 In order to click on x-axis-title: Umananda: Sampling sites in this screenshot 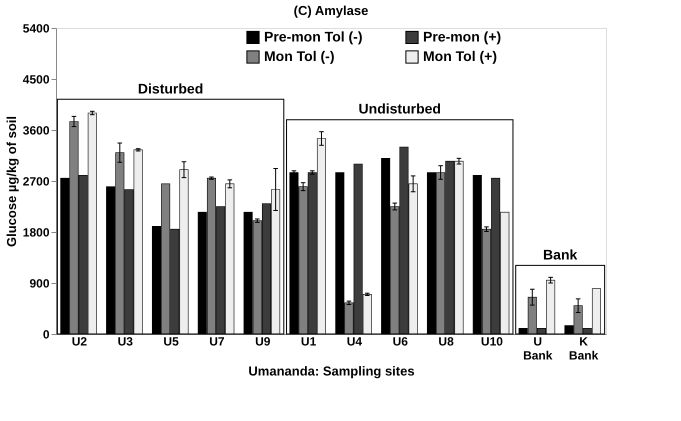, I will do `click(331, 371)`.